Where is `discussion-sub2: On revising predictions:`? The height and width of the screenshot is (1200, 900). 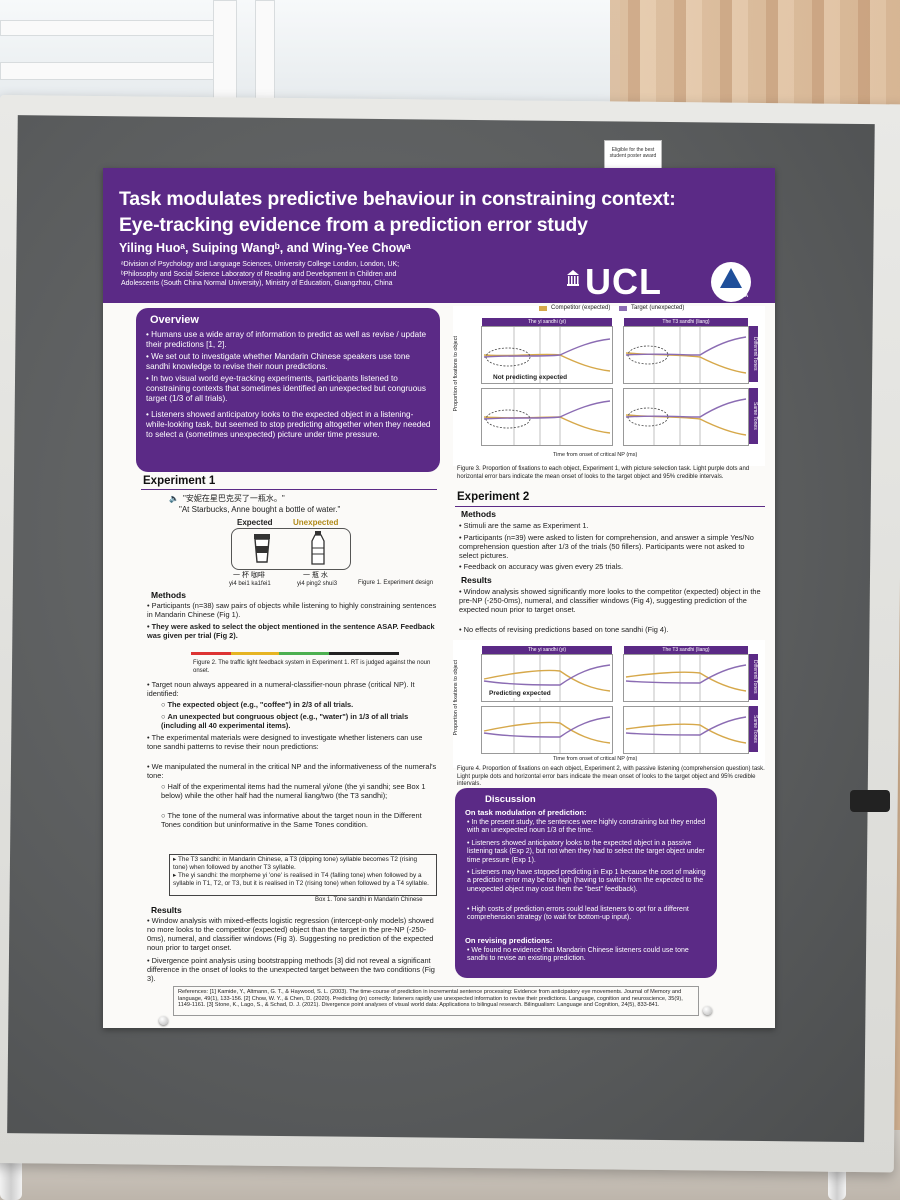
discussion-sub2: On revising predictions: is located at coordinates (509, 940).